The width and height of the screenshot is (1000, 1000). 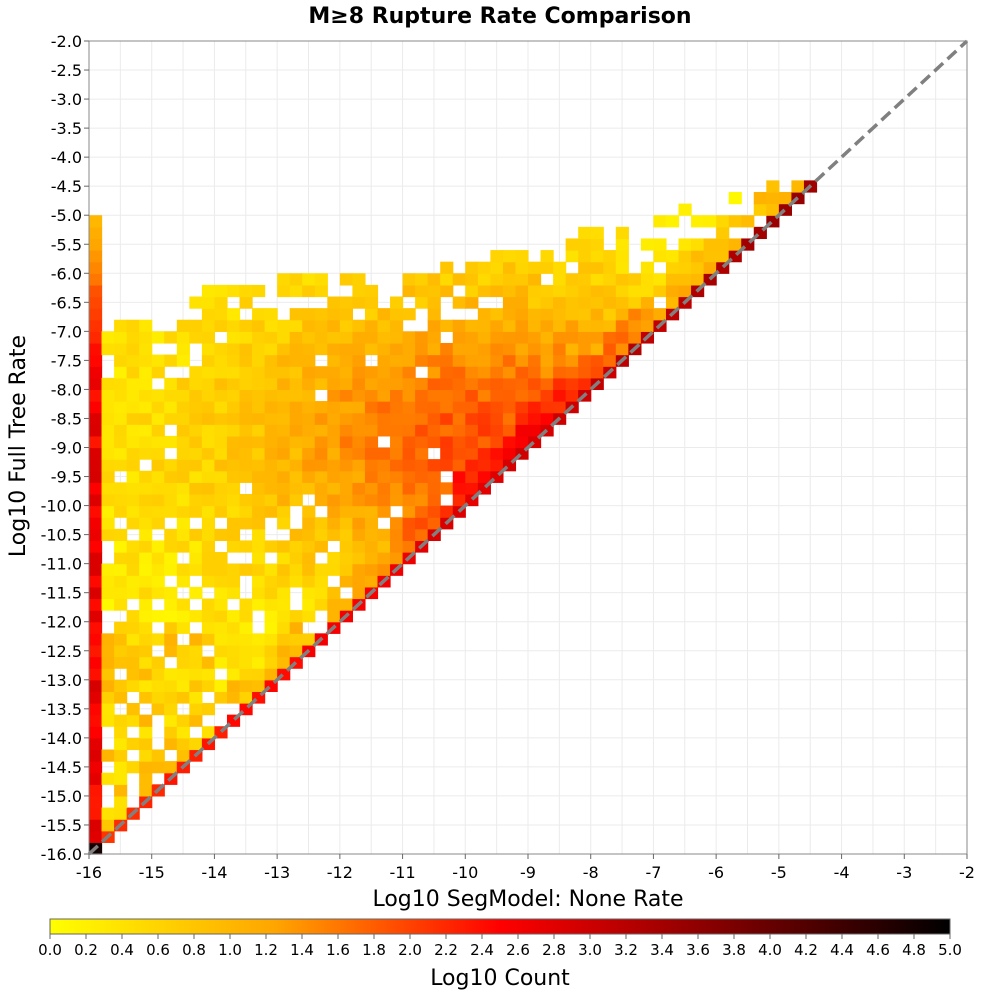 What do you see at coordinates (779, 872) in the screenshot?
I see `x-tick-label: -5` at bounding box center [779, 872].